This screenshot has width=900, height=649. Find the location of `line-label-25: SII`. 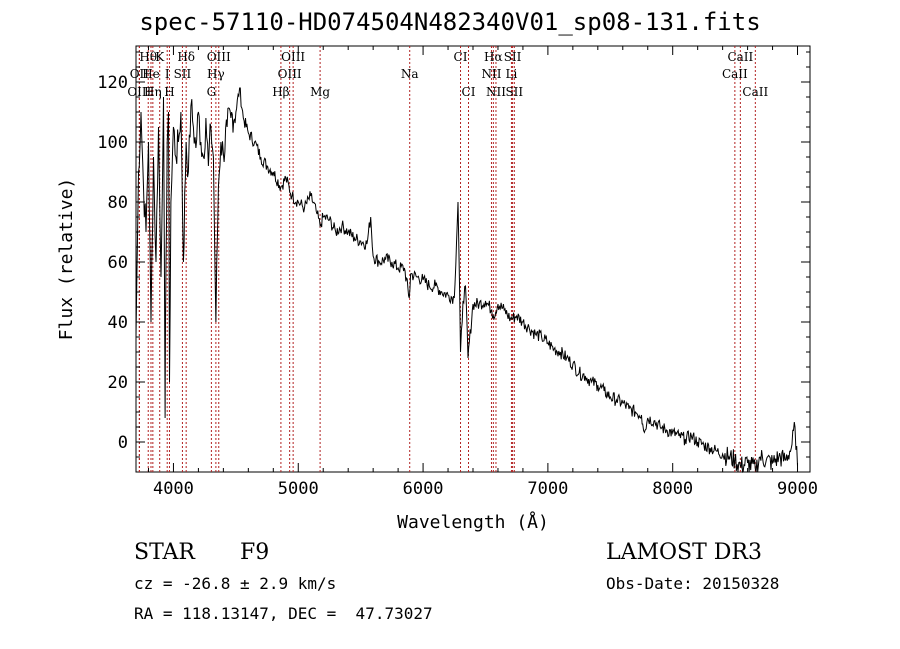

line-label-25: SII is located at coordinates (514, 92).